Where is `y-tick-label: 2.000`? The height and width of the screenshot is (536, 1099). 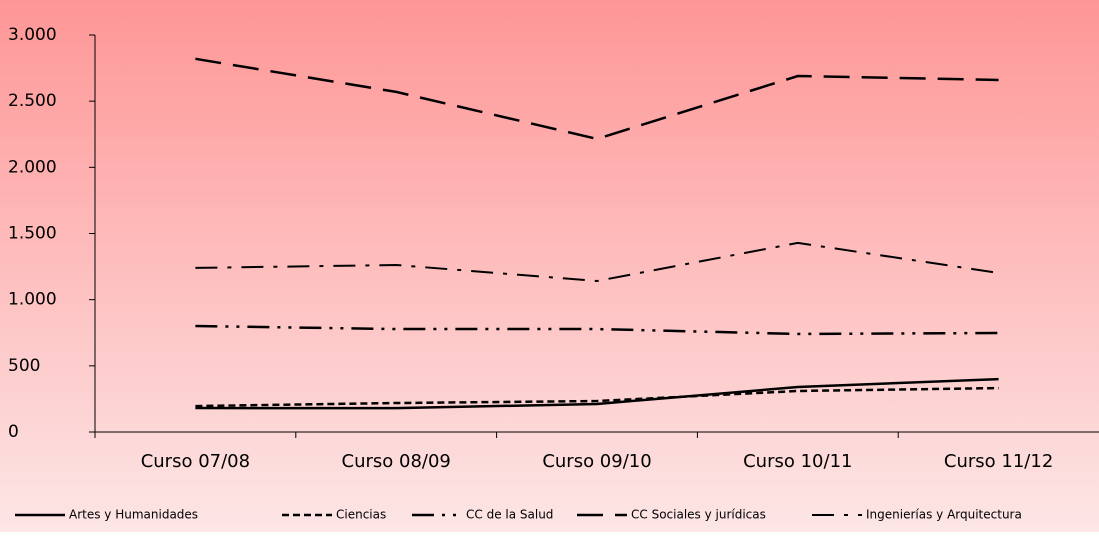
y-tick-label: 2.000 is located at coordinates (32, 167).